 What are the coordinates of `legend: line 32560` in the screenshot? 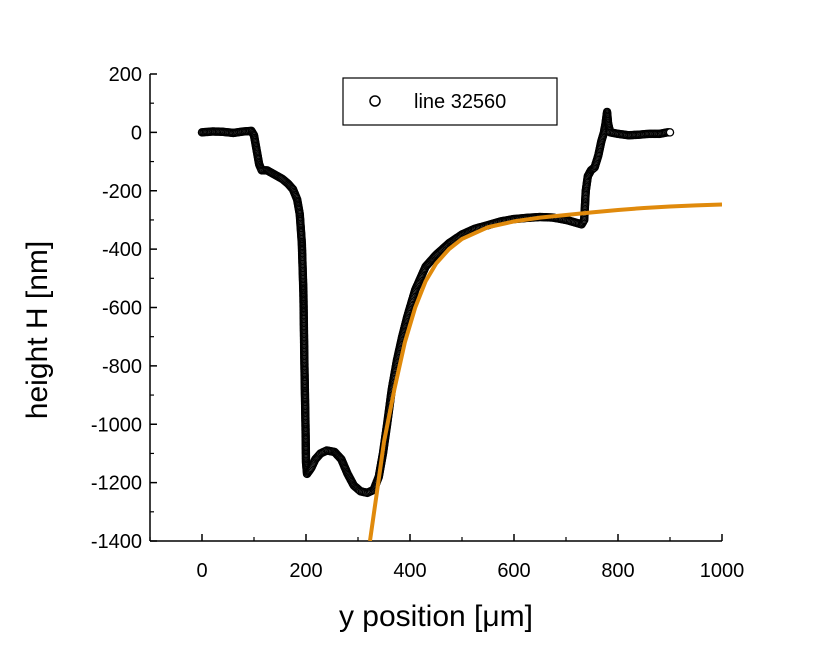 It's located at (450, 101).